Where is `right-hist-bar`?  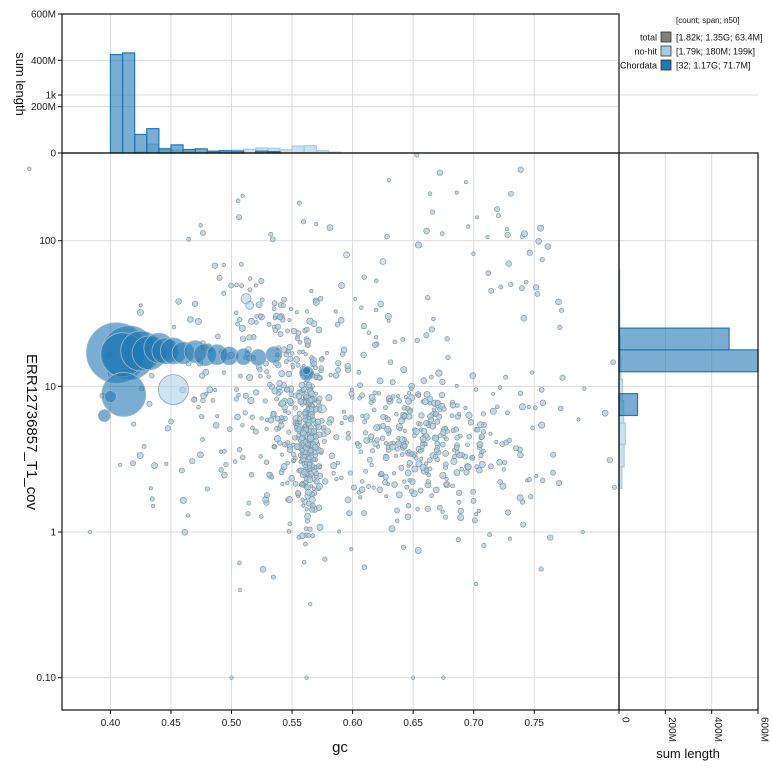 right-hist-bar is located at coordinates (628, 405).